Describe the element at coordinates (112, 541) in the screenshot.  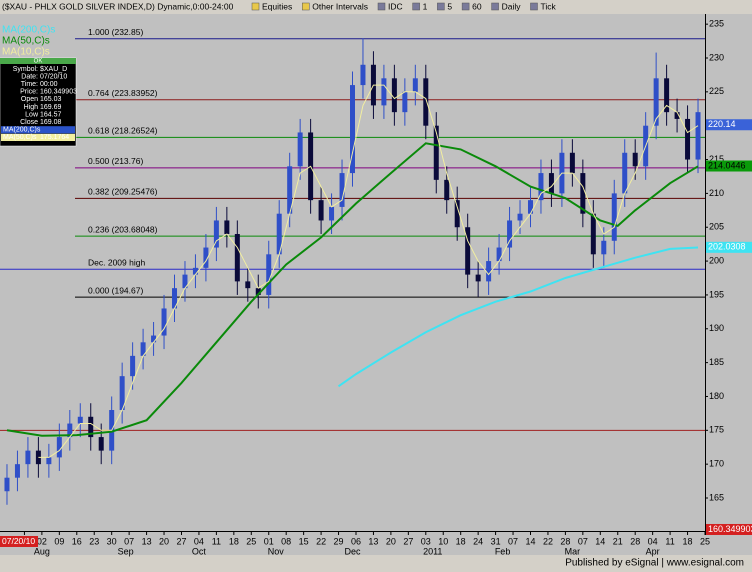
I see `x-tick-label: 30` at that location.